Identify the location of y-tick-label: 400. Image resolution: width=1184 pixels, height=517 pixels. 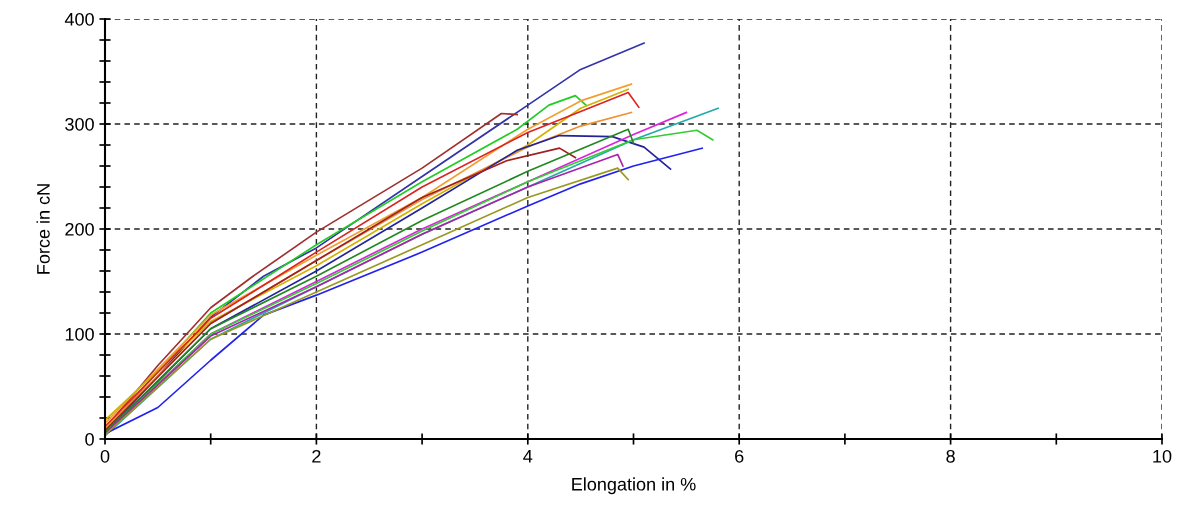
(79, 19).